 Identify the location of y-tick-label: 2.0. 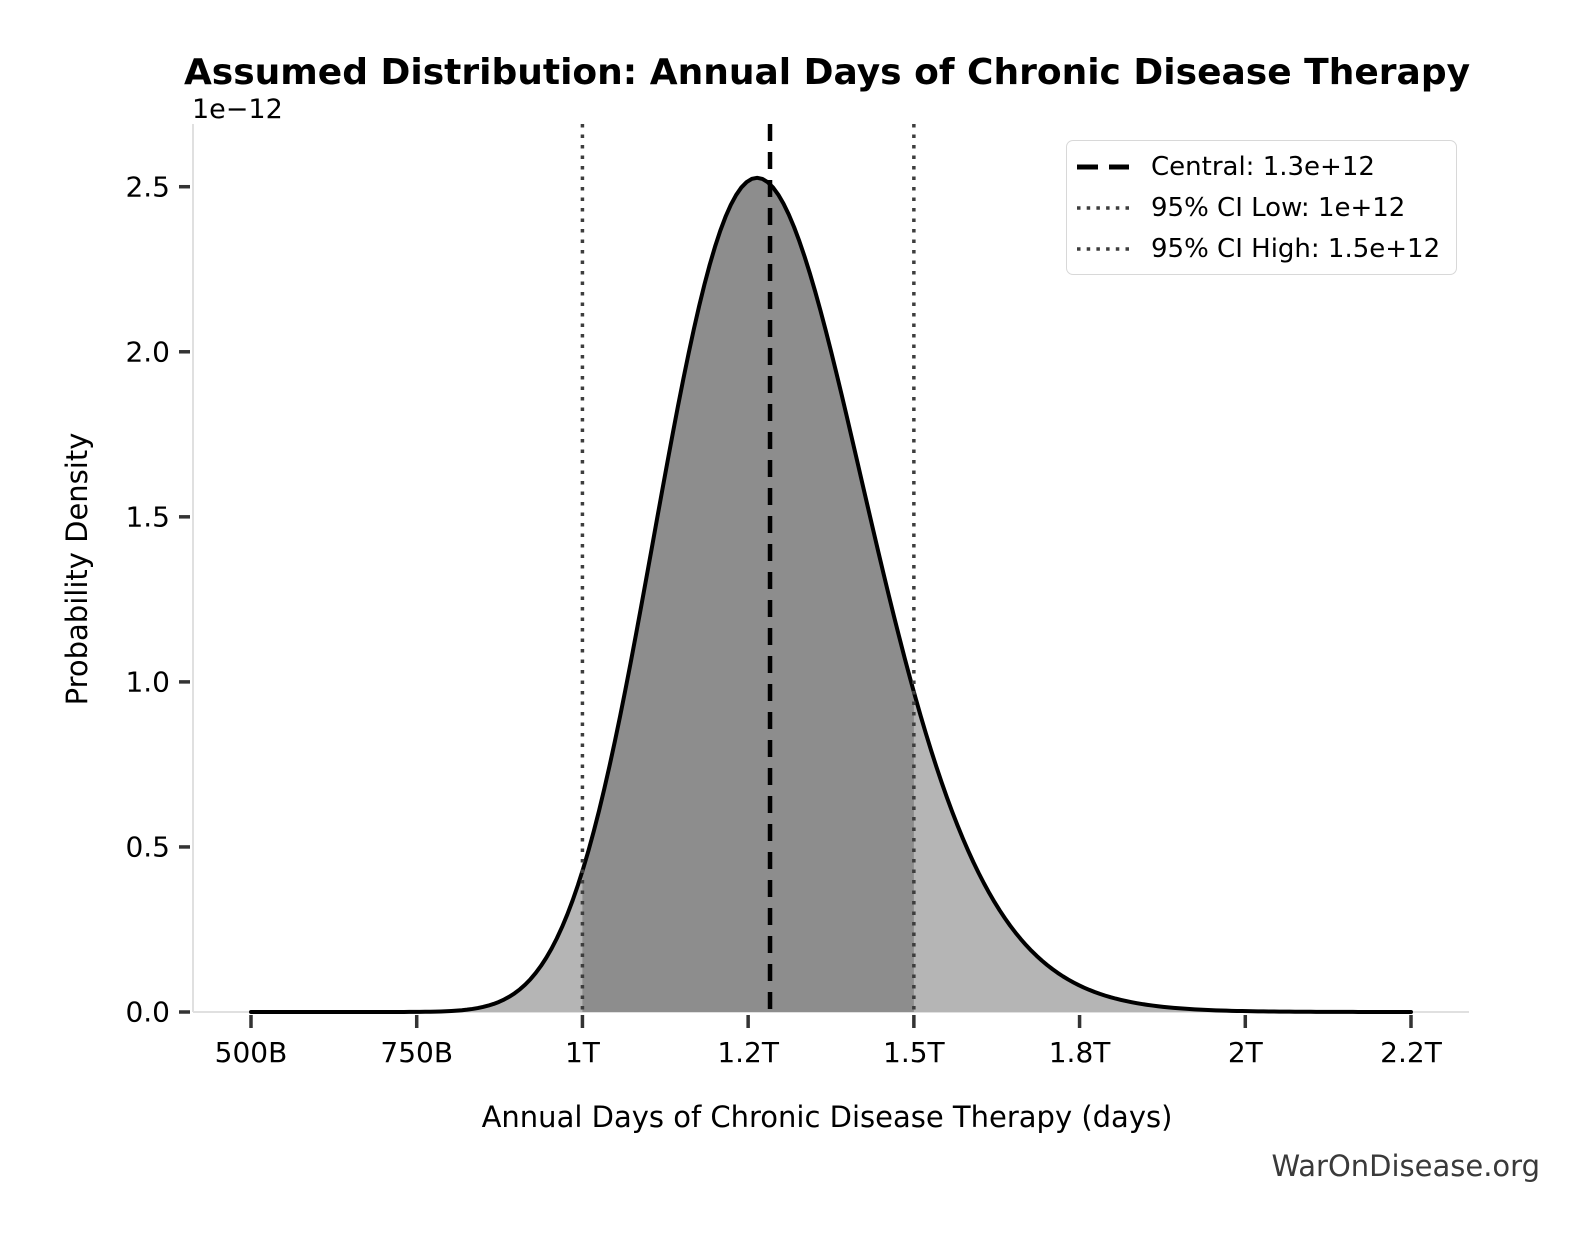
(147, 352).